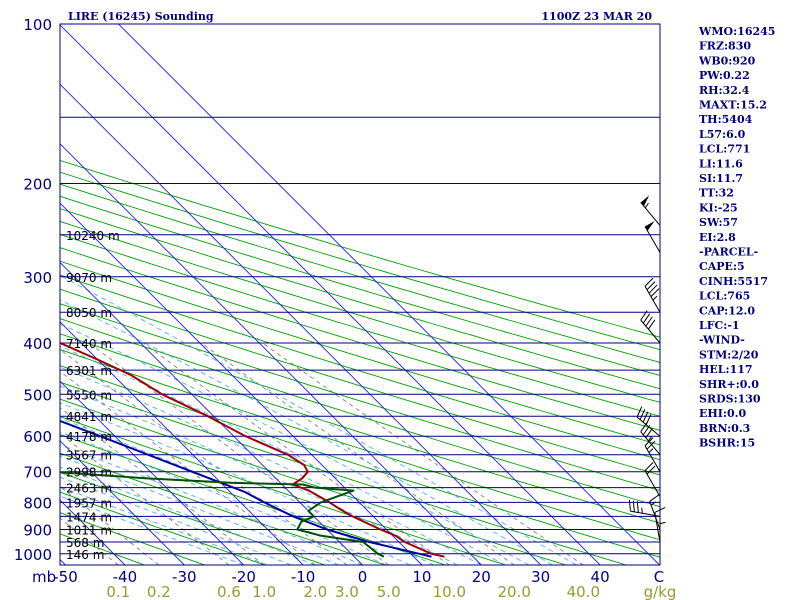  Describe the element at coordinates (596, 16) in the screenshot. I see `chart-time: 1100Z 23 MAR 20` at that location.